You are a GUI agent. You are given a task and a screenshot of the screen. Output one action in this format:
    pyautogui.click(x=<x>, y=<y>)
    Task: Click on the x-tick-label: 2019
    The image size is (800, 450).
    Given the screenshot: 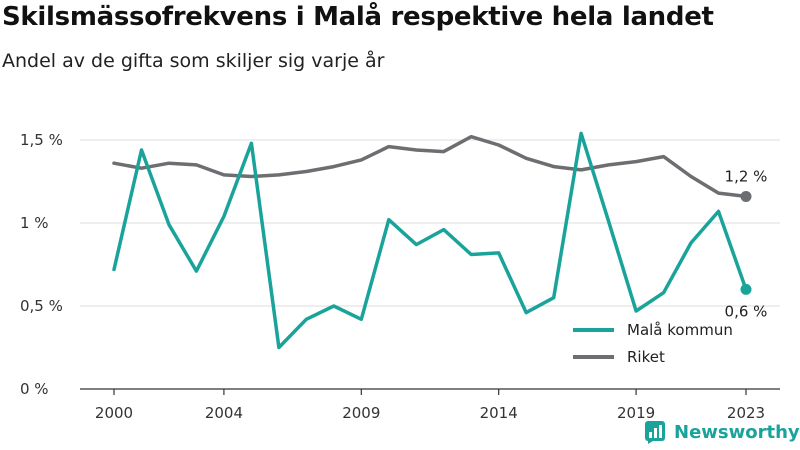 What is the action you would take?
    pyautogui.click(x=636, y=413)
    